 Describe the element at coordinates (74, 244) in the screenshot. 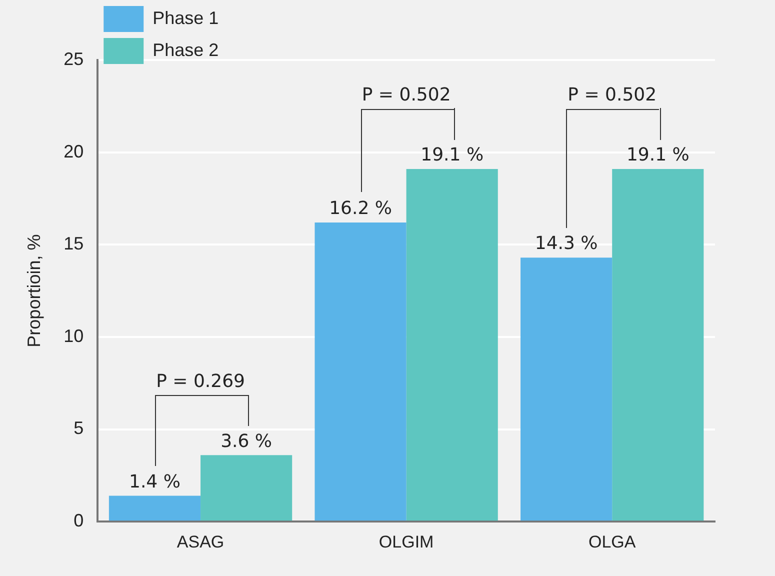

I see `y-tick-label: 15` at that location.